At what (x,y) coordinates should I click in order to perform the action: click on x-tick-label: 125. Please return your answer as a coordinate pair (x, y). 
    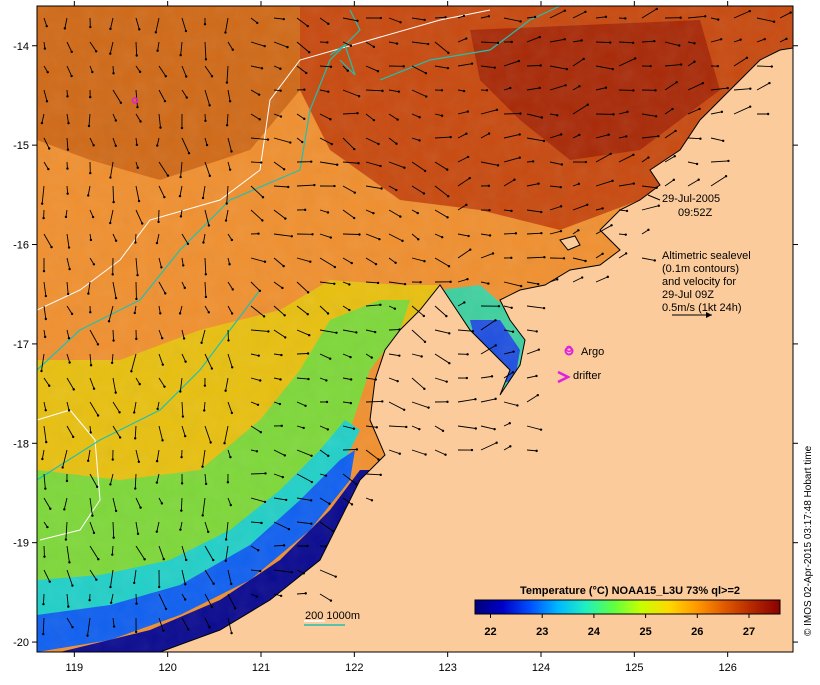
    Looking at the image, I should click on (634, 668).